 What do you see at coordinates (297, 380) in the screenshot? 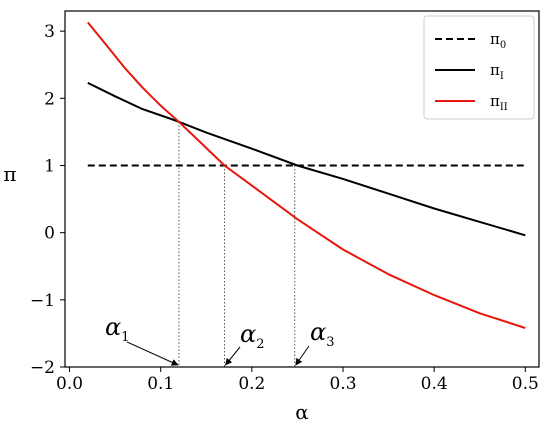
I see `x-axis-ticks: 0.0 0.1 0.2 0.3 0.4 0.5` at bounding box center [297, 380].